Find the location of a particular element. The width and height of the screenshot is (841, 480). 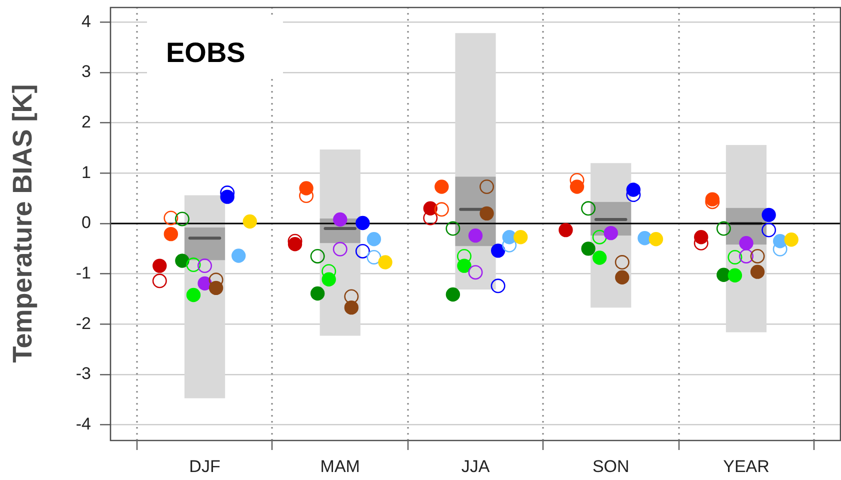

x-tick-label: JJA is located at coordinates (475, 466).